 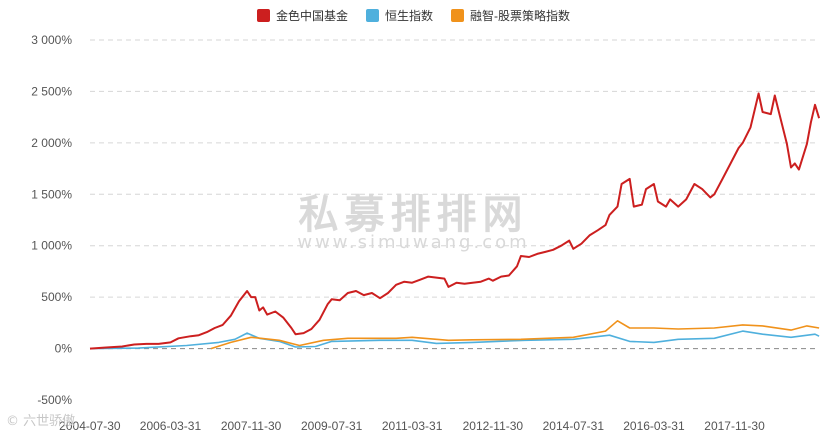 I want to click on x-tick-label: 2007-11-30, so click(x=251, y=426).